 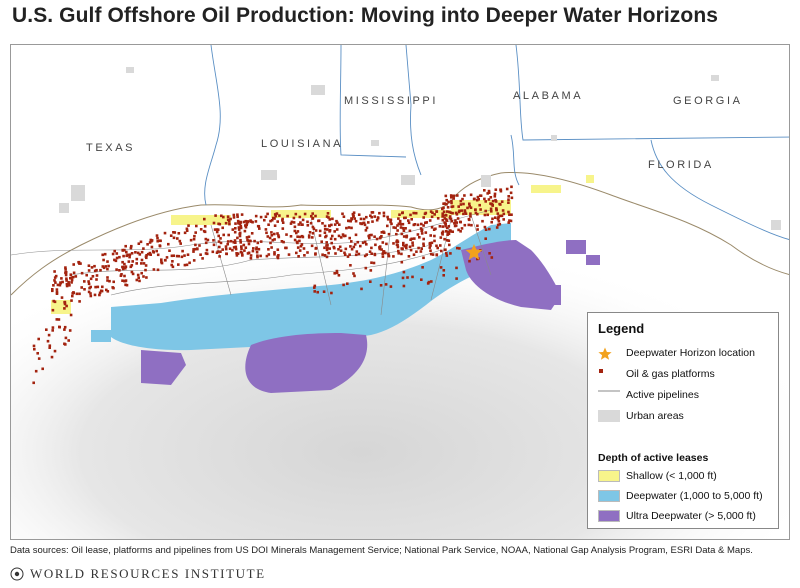 I want to click on legend-platforms: Oil & gas platforms, so click(x=656, y=374).